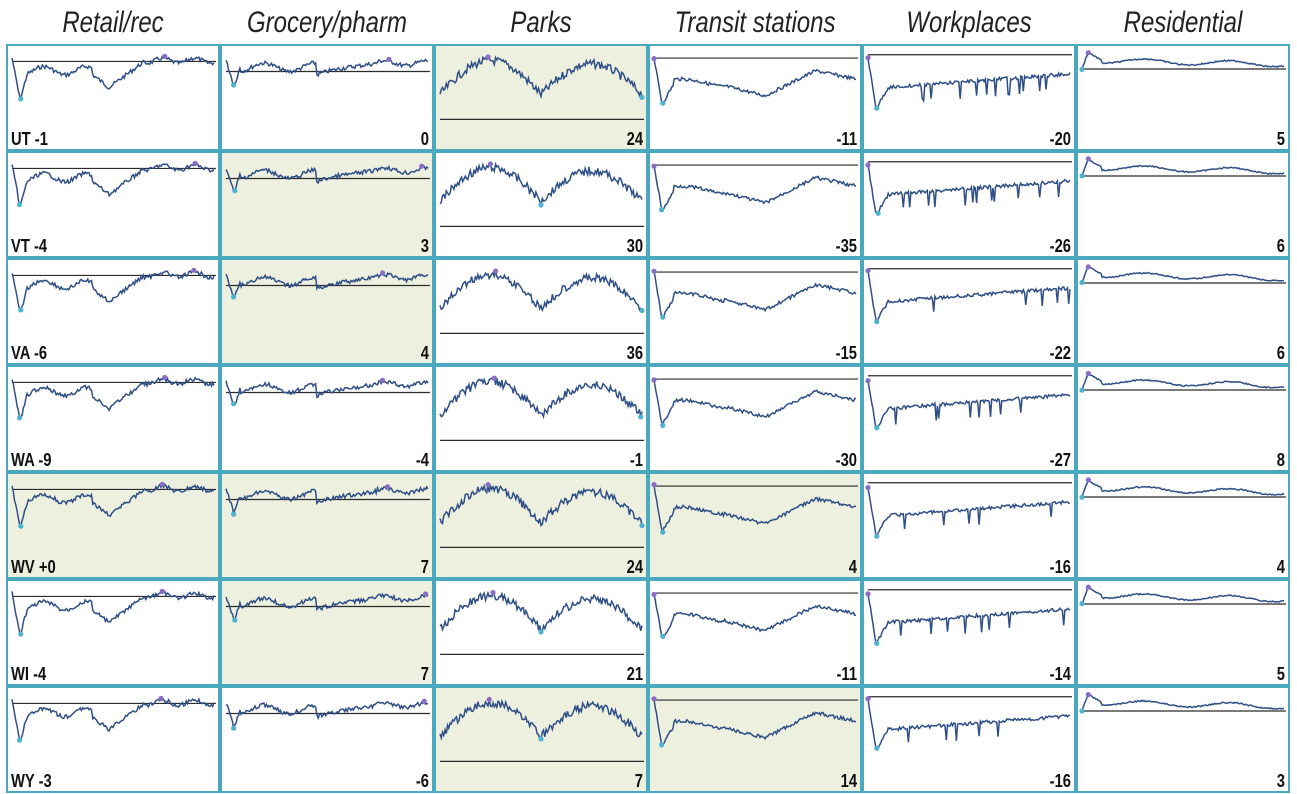 The width and height of the screenshot is (1297, 794). I want to click on value-label: 14, so click(848, 781).